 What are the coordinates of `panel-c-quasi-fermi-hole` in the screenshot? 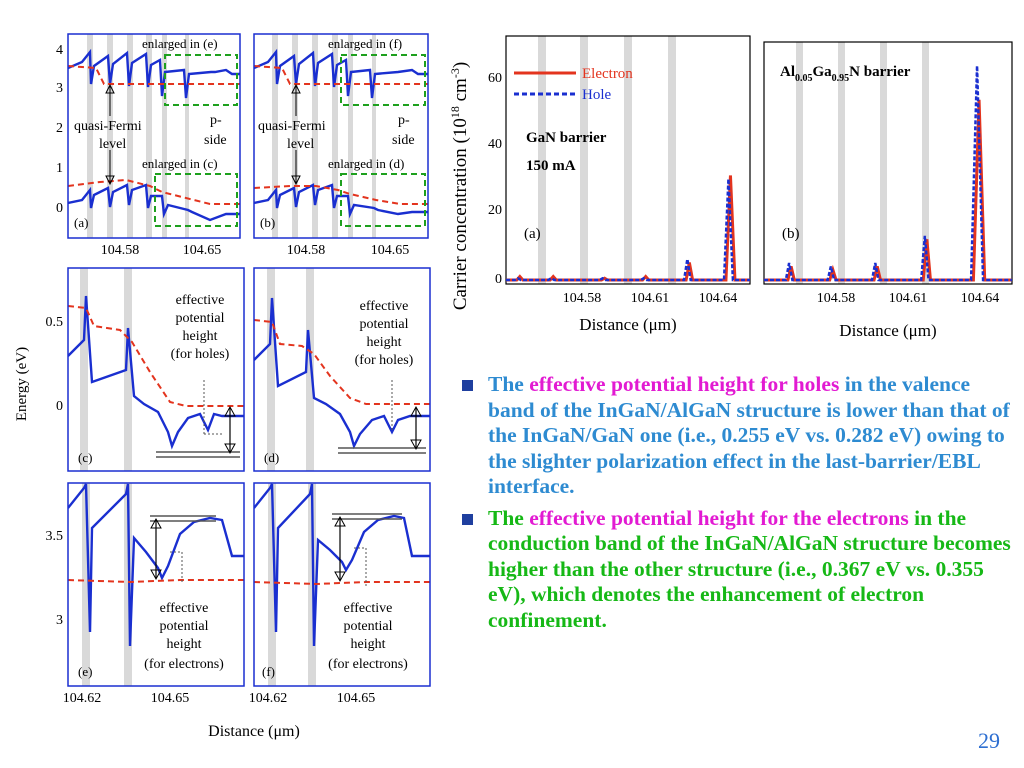 It's located at (156, 356).